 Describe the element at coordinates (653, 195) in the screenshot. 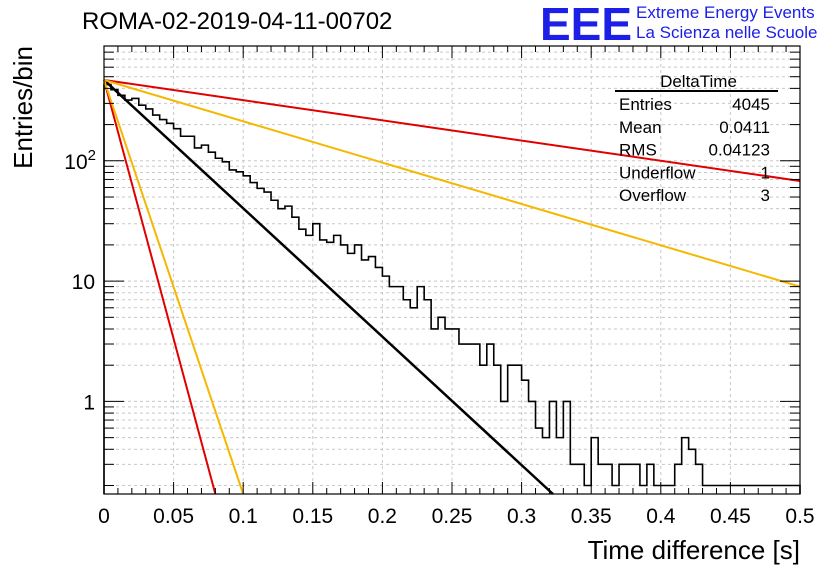

I see `stats-label-overflow: Overflow` at that location.